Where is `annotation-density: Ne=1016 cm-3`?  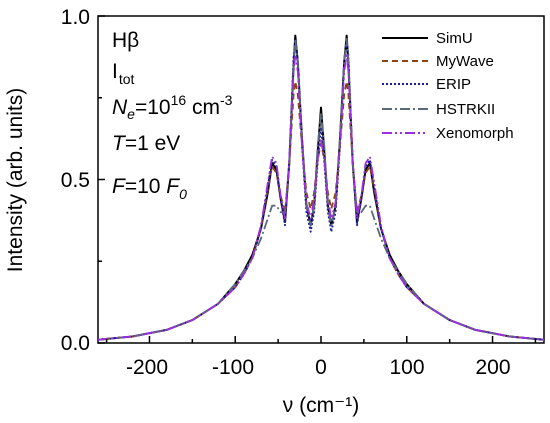
annotation-density: Ne=1016 cm-3 is located at coordinates (172, 107).